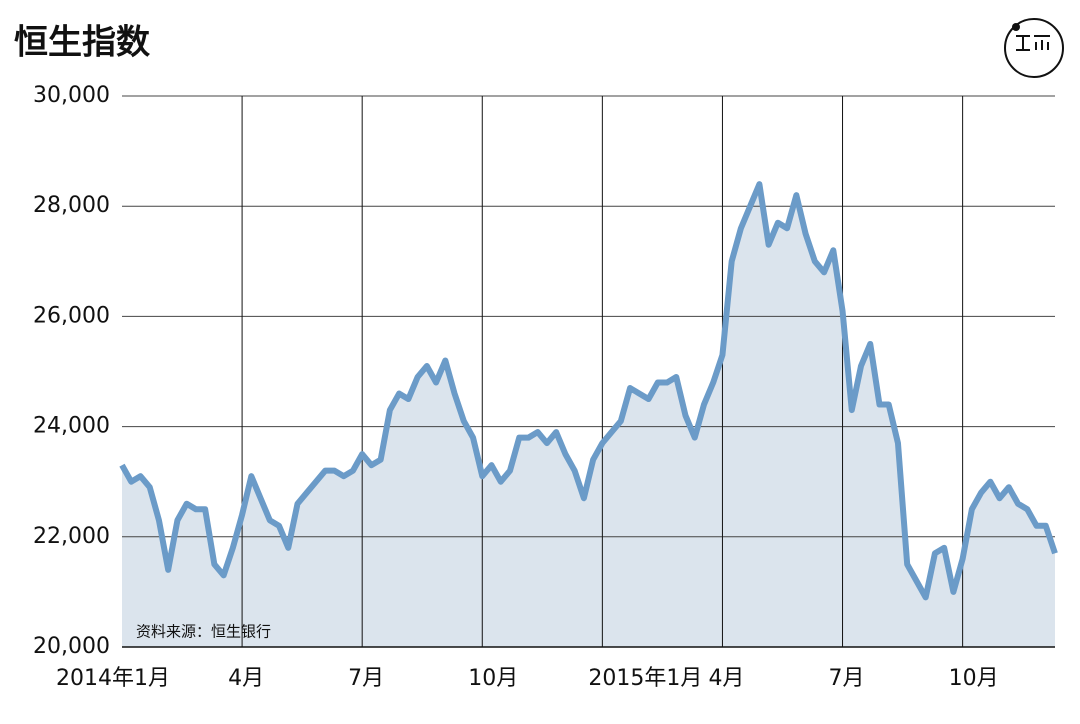  What do you see at coordinates (71, 426) in the screenshot?
I see `y-tick-label: 24,000` at bounding box center [71, 426].